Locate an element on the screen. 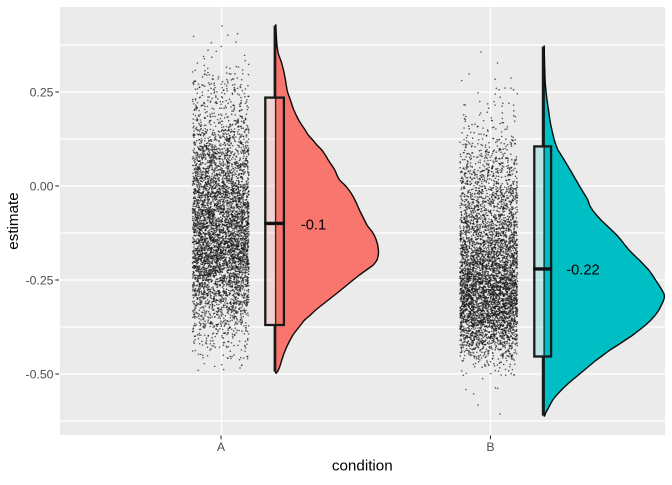  svg-text: estimate is located at coordinates (13, 220).